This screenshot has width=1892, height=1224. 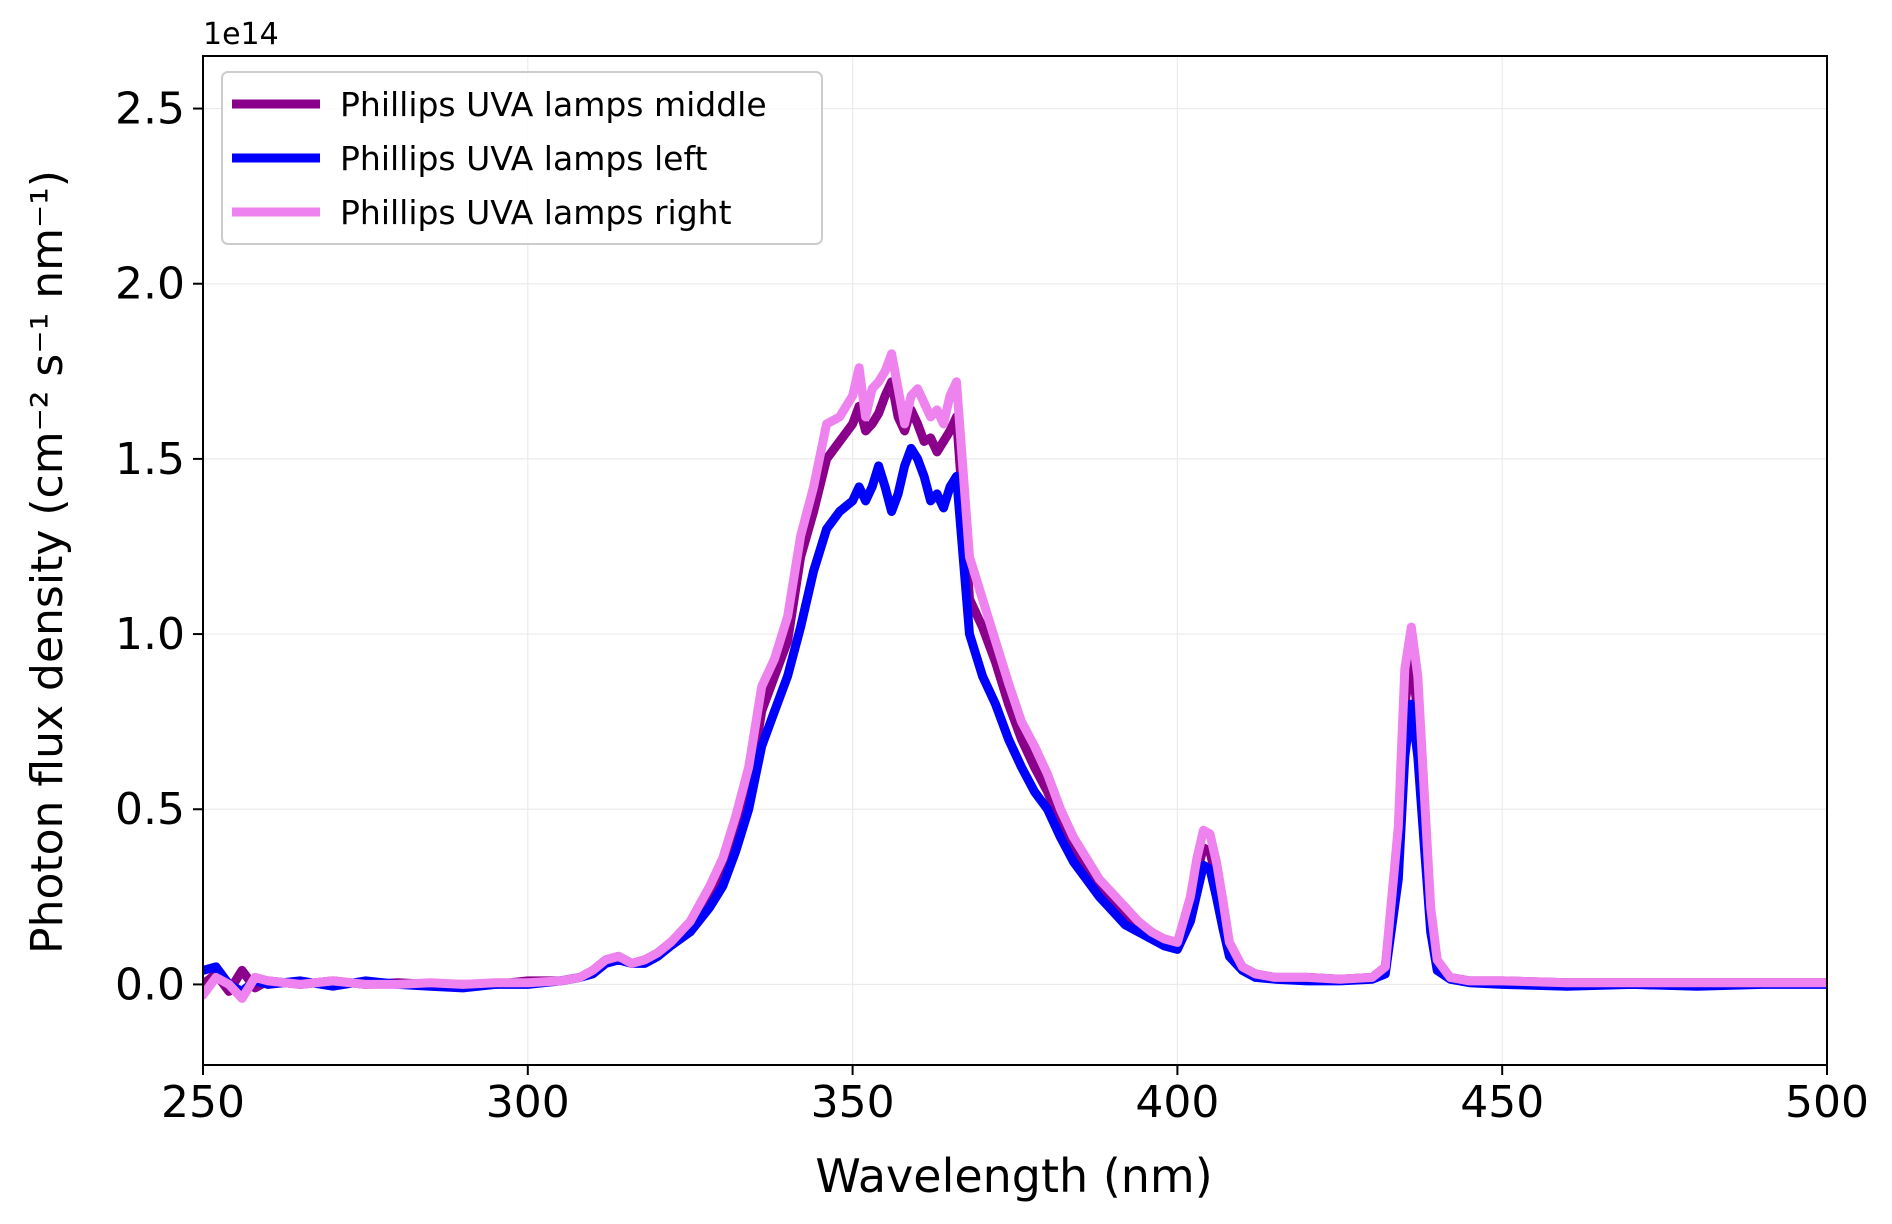 I want to click on y-offset-label: 1e14, so click(x=241, y=34).